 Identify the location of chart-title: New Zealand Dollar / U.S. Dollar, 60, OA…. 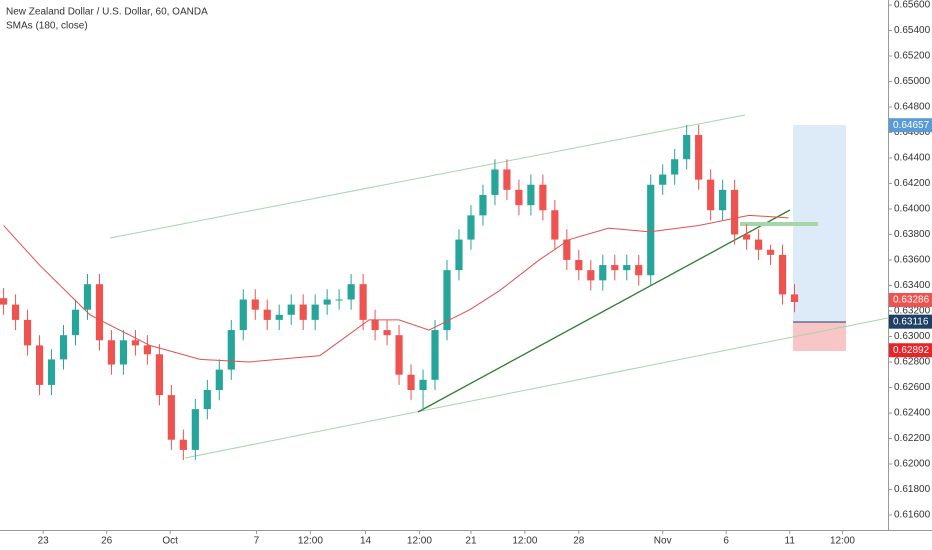
(107, 12).